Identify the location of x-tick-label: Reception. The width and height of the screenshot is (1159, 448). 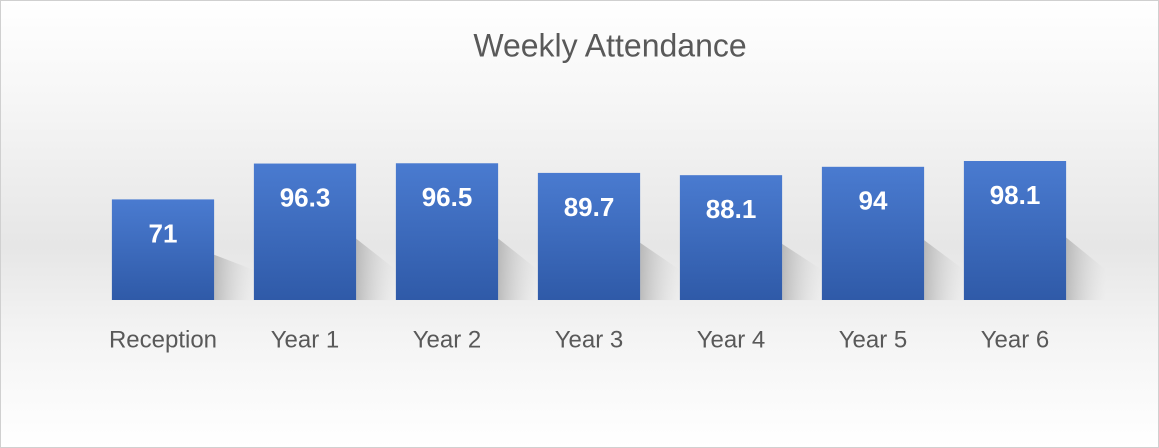
(163, 339).